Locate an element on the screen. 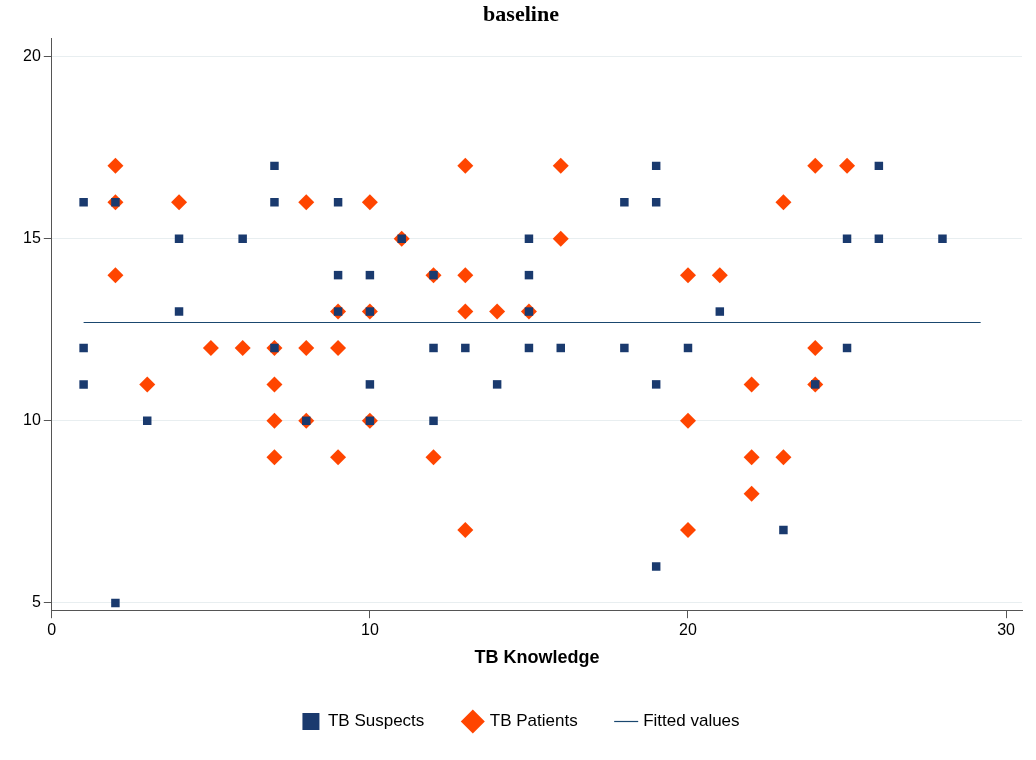  x-tick-label: 0 is located at coordinates (52, 630).